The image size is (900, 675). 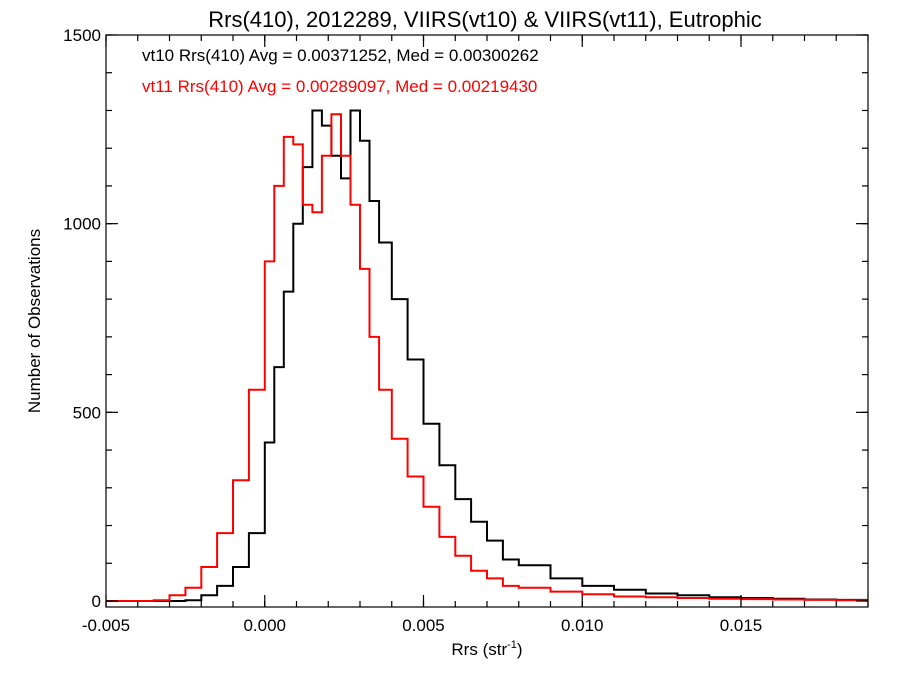 What do you see at coordinates (582, 625) in the screenshot?
I see `x-tick-label: 0.010` at bounding box center [582, 625].